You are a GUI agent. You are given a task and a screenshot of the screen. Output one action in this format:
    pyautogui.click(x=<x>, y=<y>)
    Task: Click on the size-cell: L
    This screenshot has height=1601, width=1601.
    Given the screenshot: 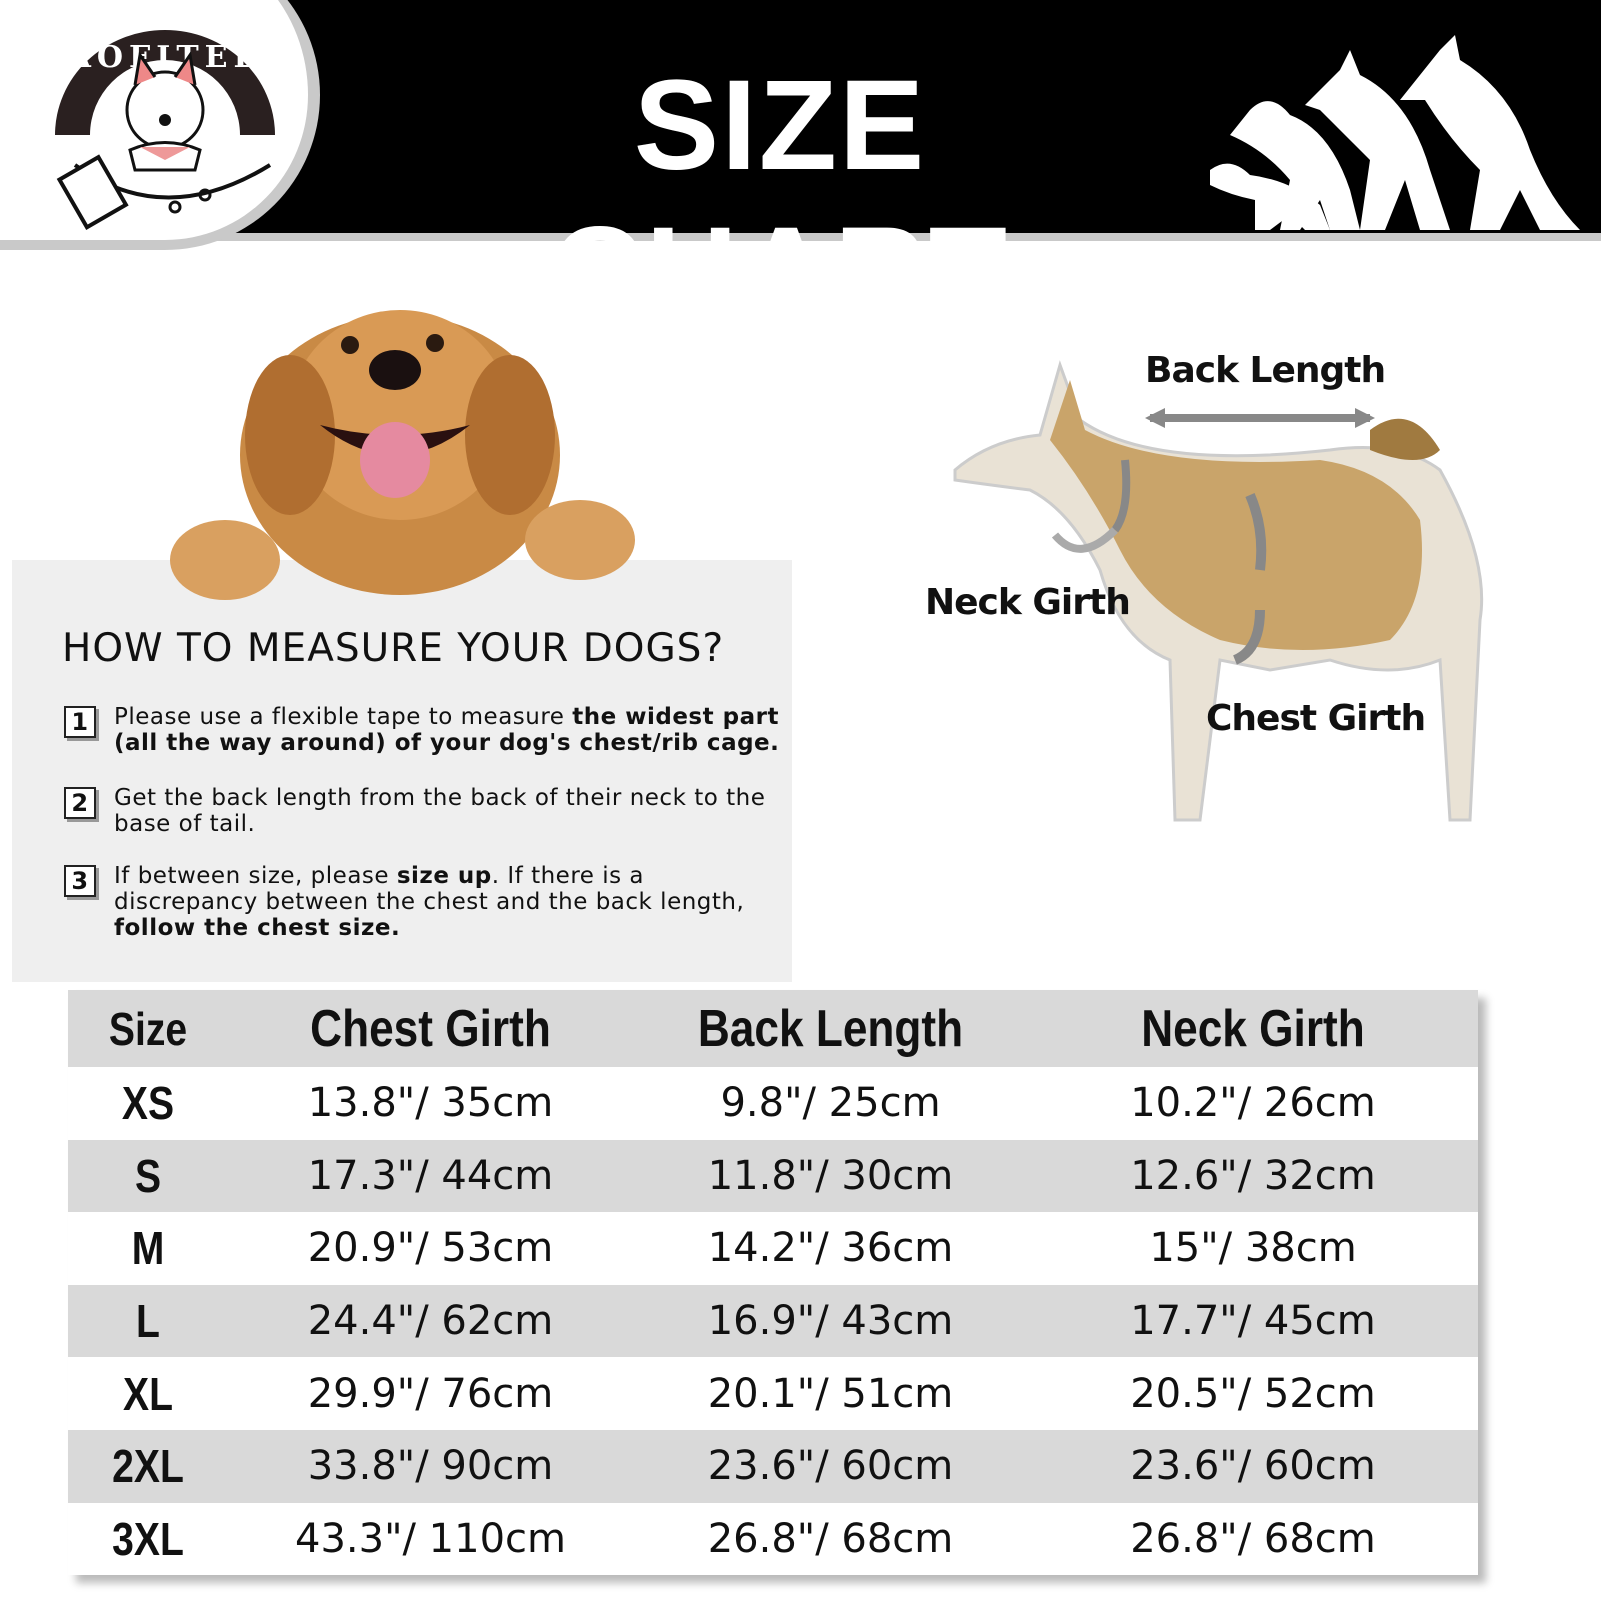 What is the action you would take?
    pyautogui.click(x=148, y=1321)
    